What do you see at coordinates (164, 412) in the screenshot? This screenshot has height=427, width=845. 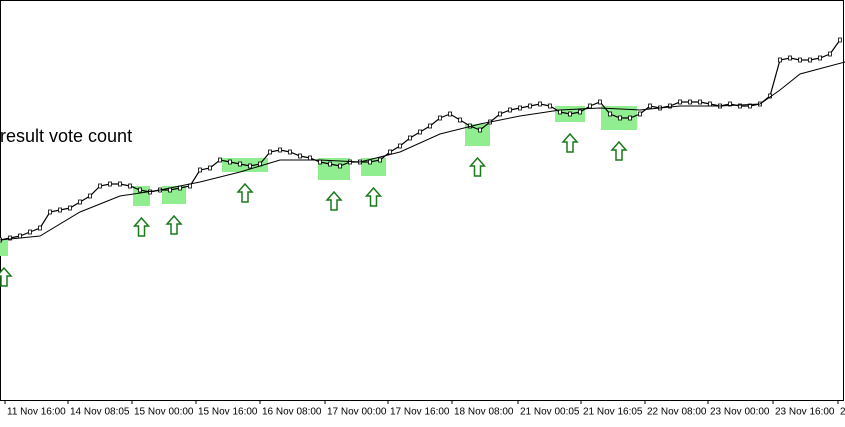 I see `x-tick-label: 15 Nov 00:00` at bounding box center [164, 412].